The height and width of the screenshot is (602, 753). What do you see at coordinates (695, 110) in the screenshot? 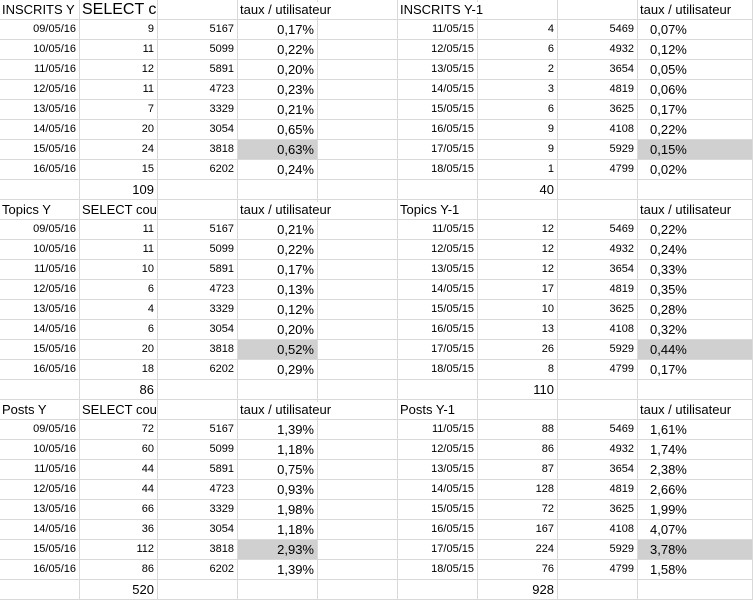
I see `cell: 0,17%` at bounding box center [695, 110].